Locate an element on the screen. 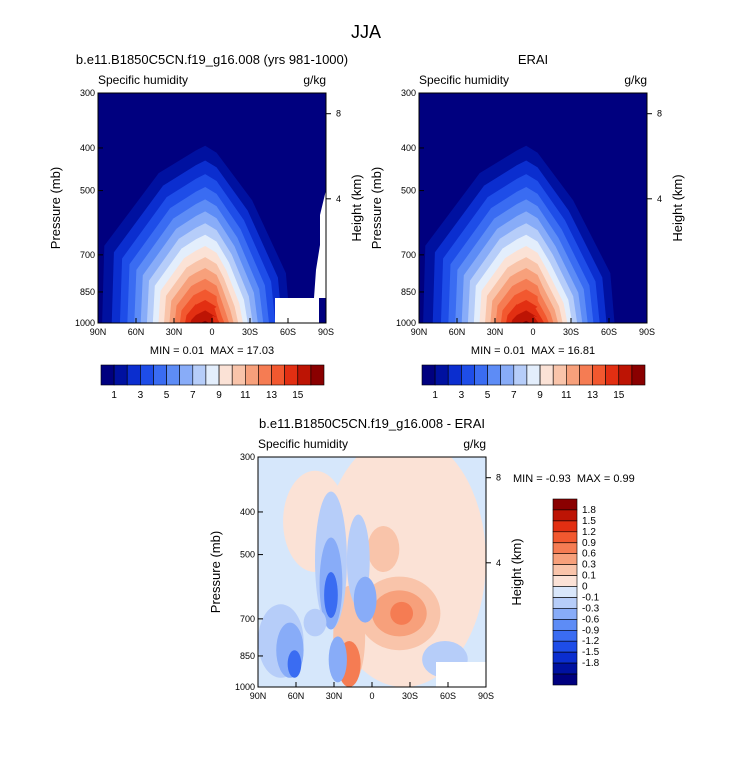 The image size is (733, 784). colorbar-label: 1.8 is located at coordinates (589, 510).